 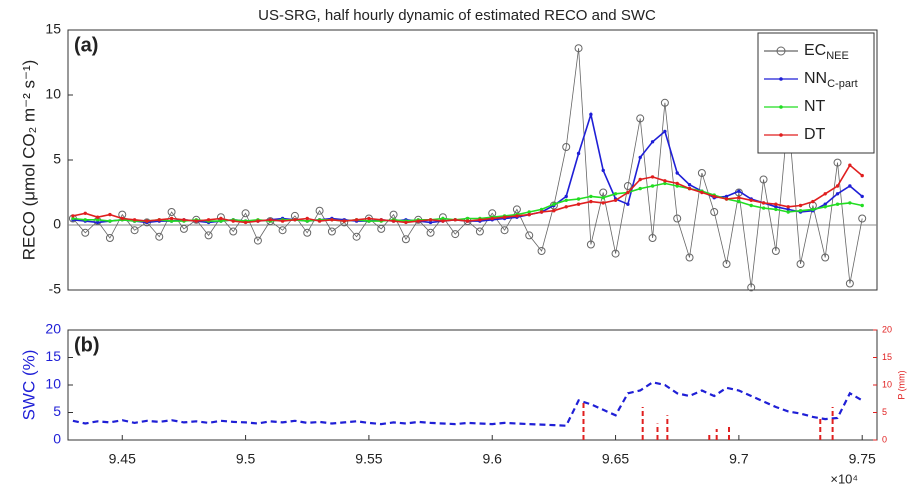 I want to click on series-line, so click(x=467, y=404).